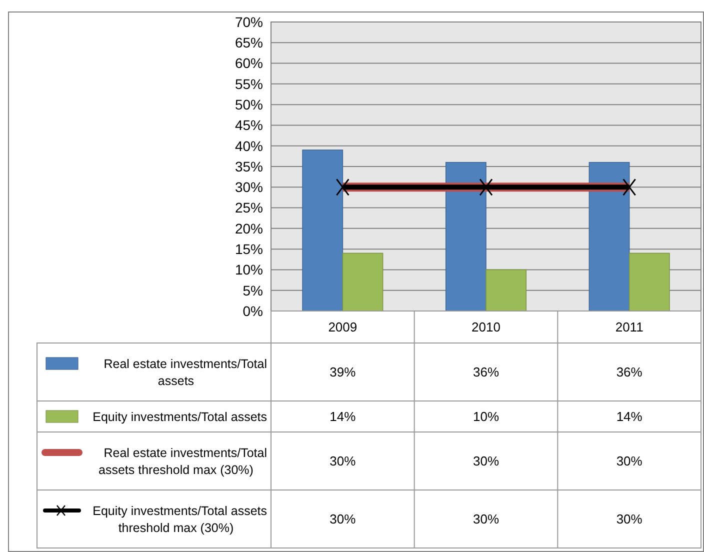 This screenshot has height=552, width=704. I want to click on y-tick-label: 5%, so click(252, 290).